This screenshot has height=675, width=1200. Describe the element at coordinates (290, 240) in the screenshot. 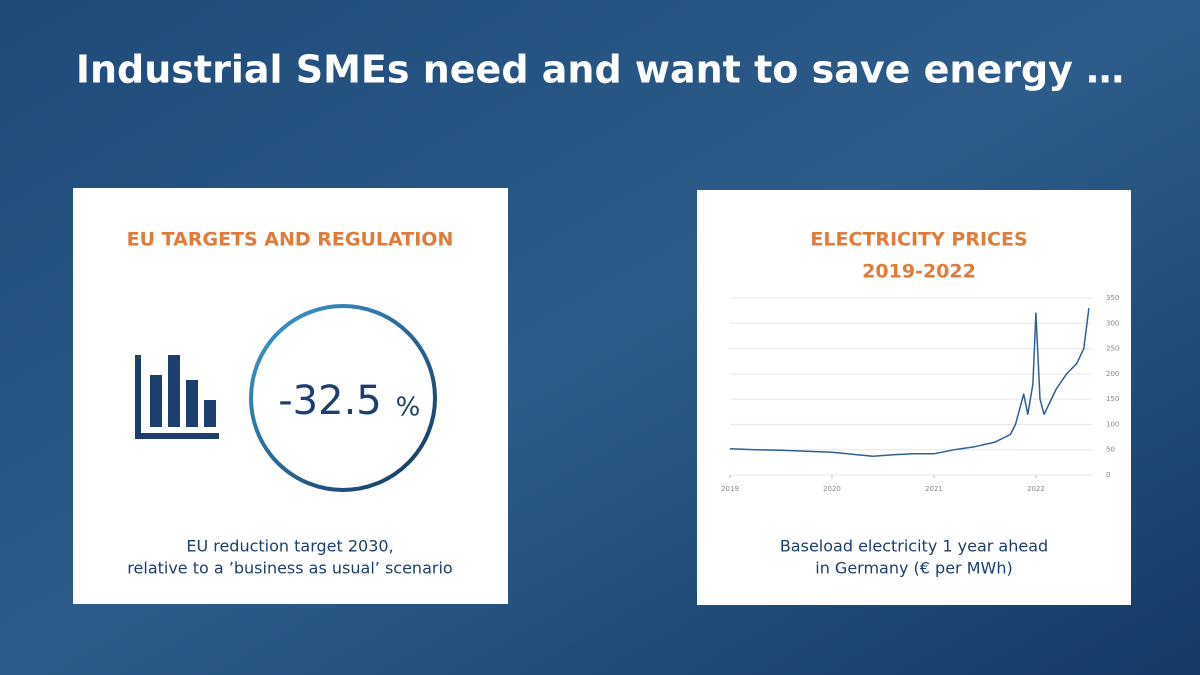

I see `card-title: EU TARGETS AND REGULATION` at that location.